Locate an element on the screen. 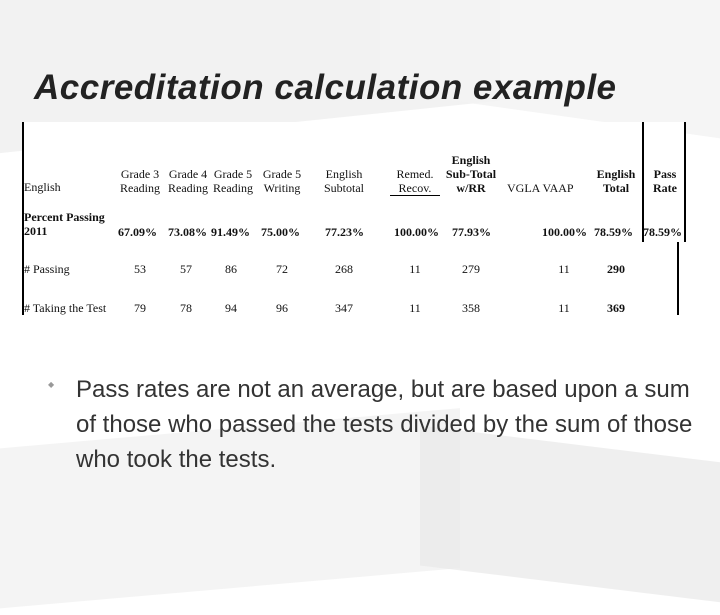  header-english-subtotal: English Subtotal is located at coordinates (343, 181).